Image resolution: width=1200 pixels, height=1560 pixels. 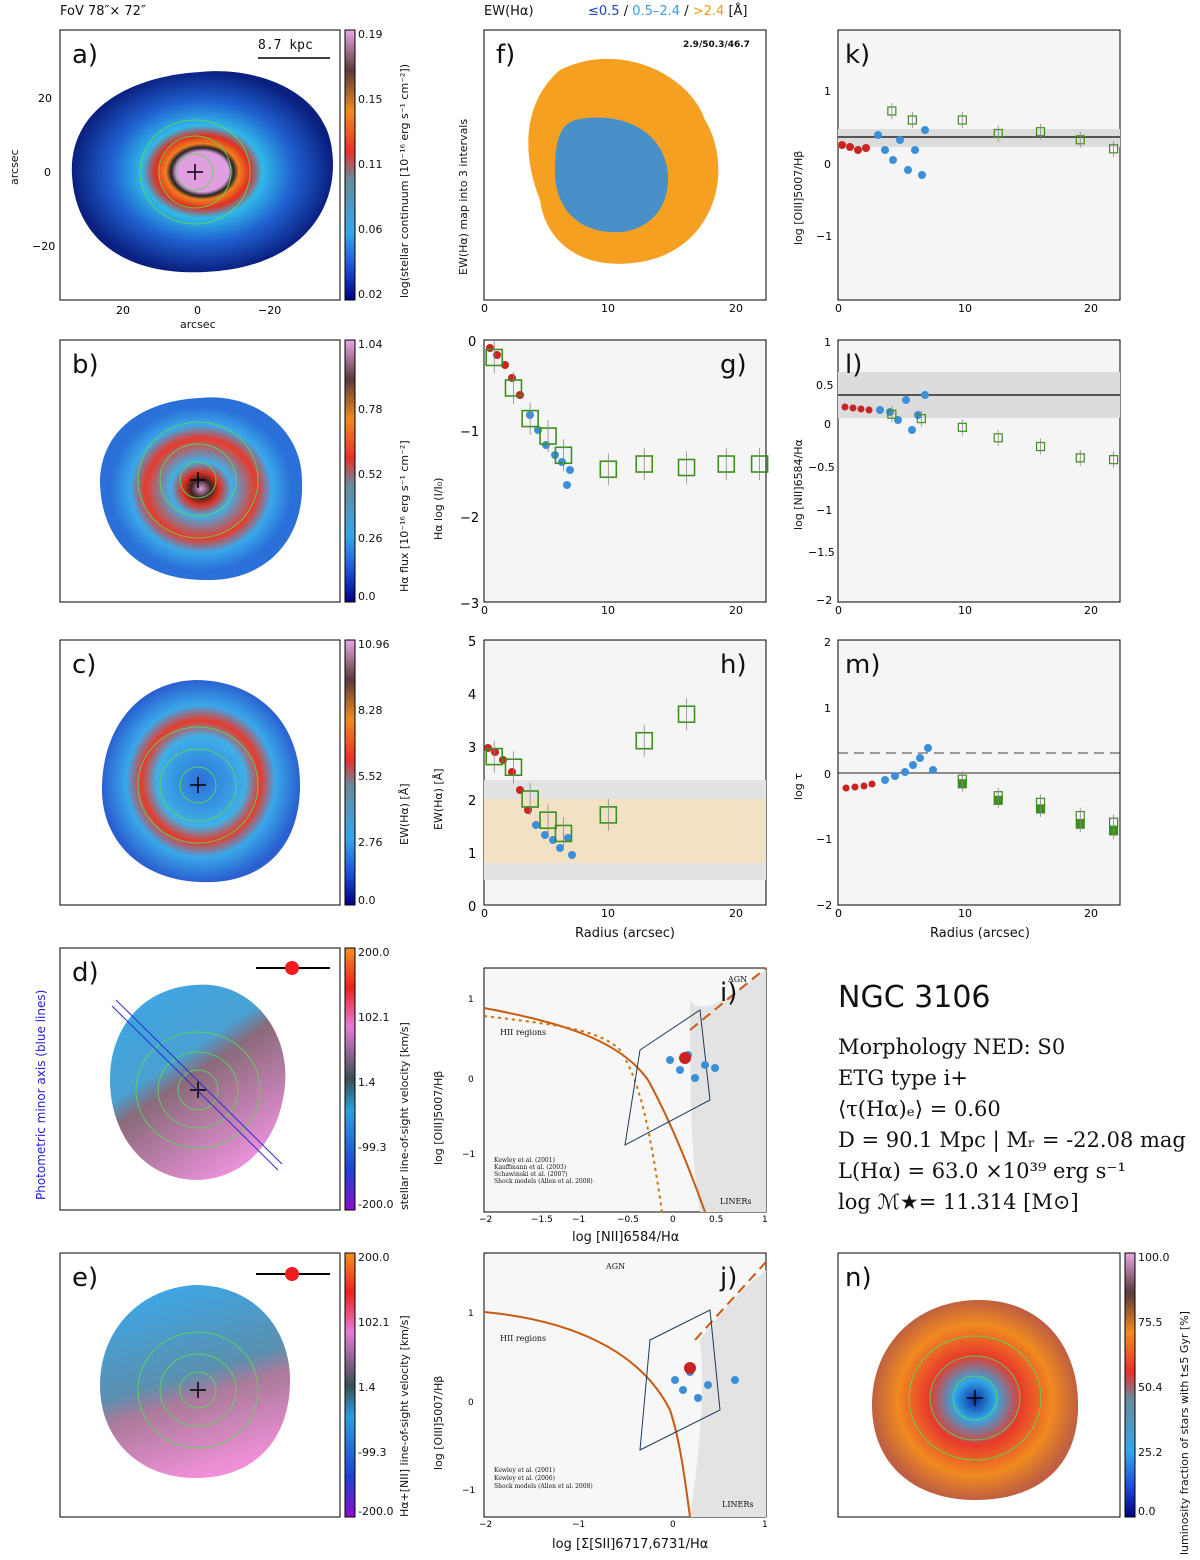 What do you see at coordinates (198, 1390) in the screenshot?
I see `panel-e-center-cross` at bounding box center [198, 1390].